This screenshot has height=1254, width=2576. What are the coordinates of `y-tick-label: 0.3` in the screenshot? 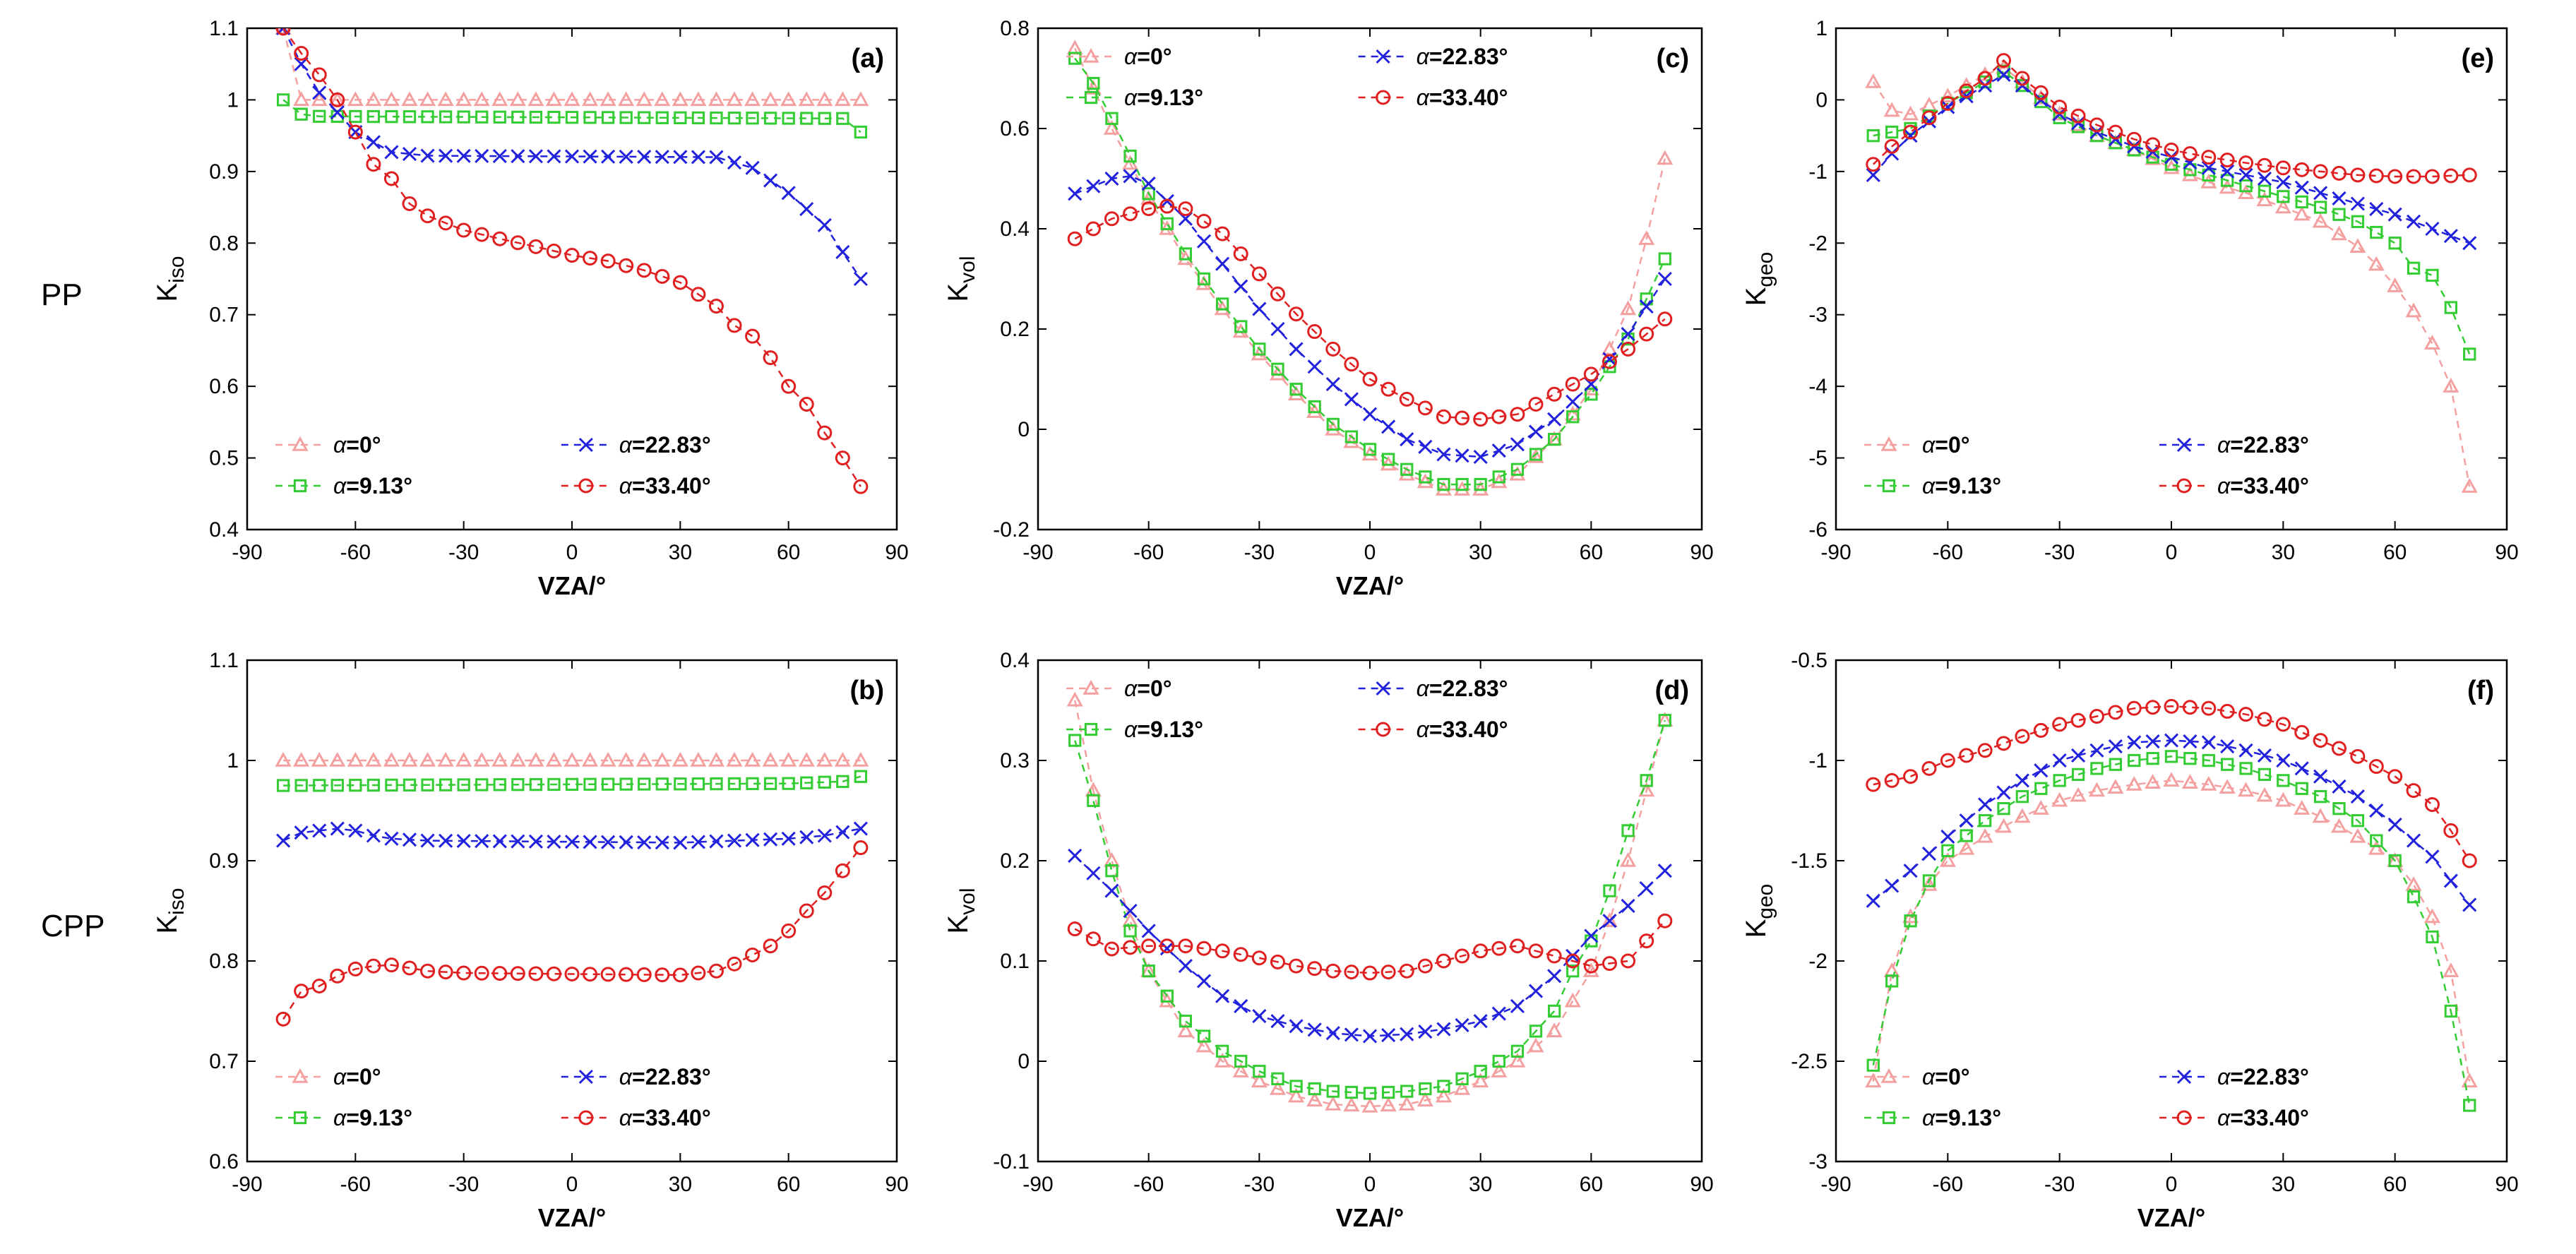 It's located at (1015, 760).